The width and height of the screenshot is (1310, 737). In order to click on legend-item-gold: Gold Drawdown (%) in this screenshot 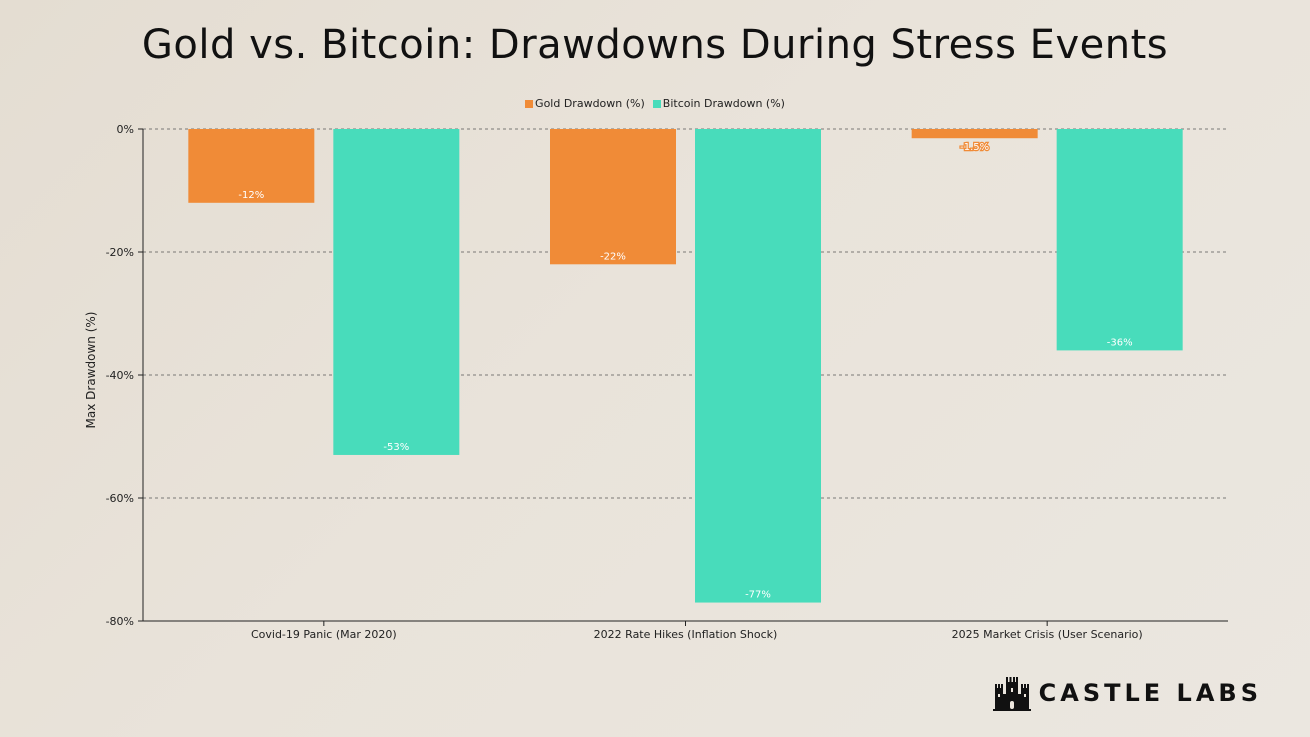, I will do `click(585, 103)`.